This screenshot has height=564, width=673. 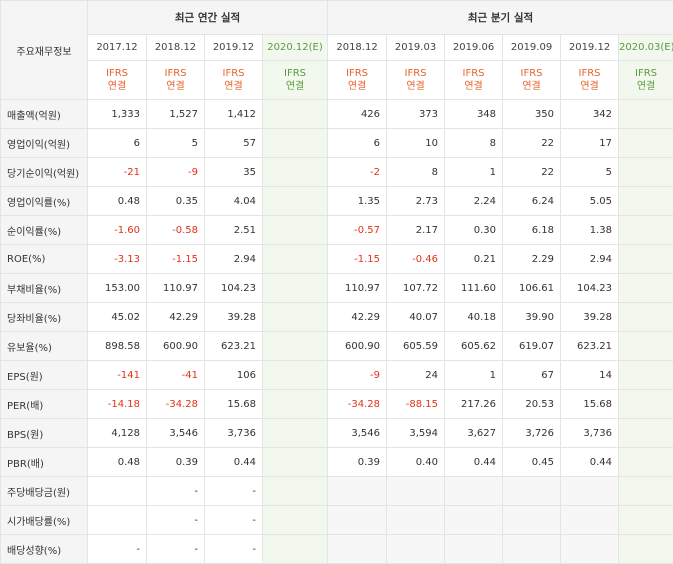 I want to click on value-cell: 15.68, so click(x=590, y=404).